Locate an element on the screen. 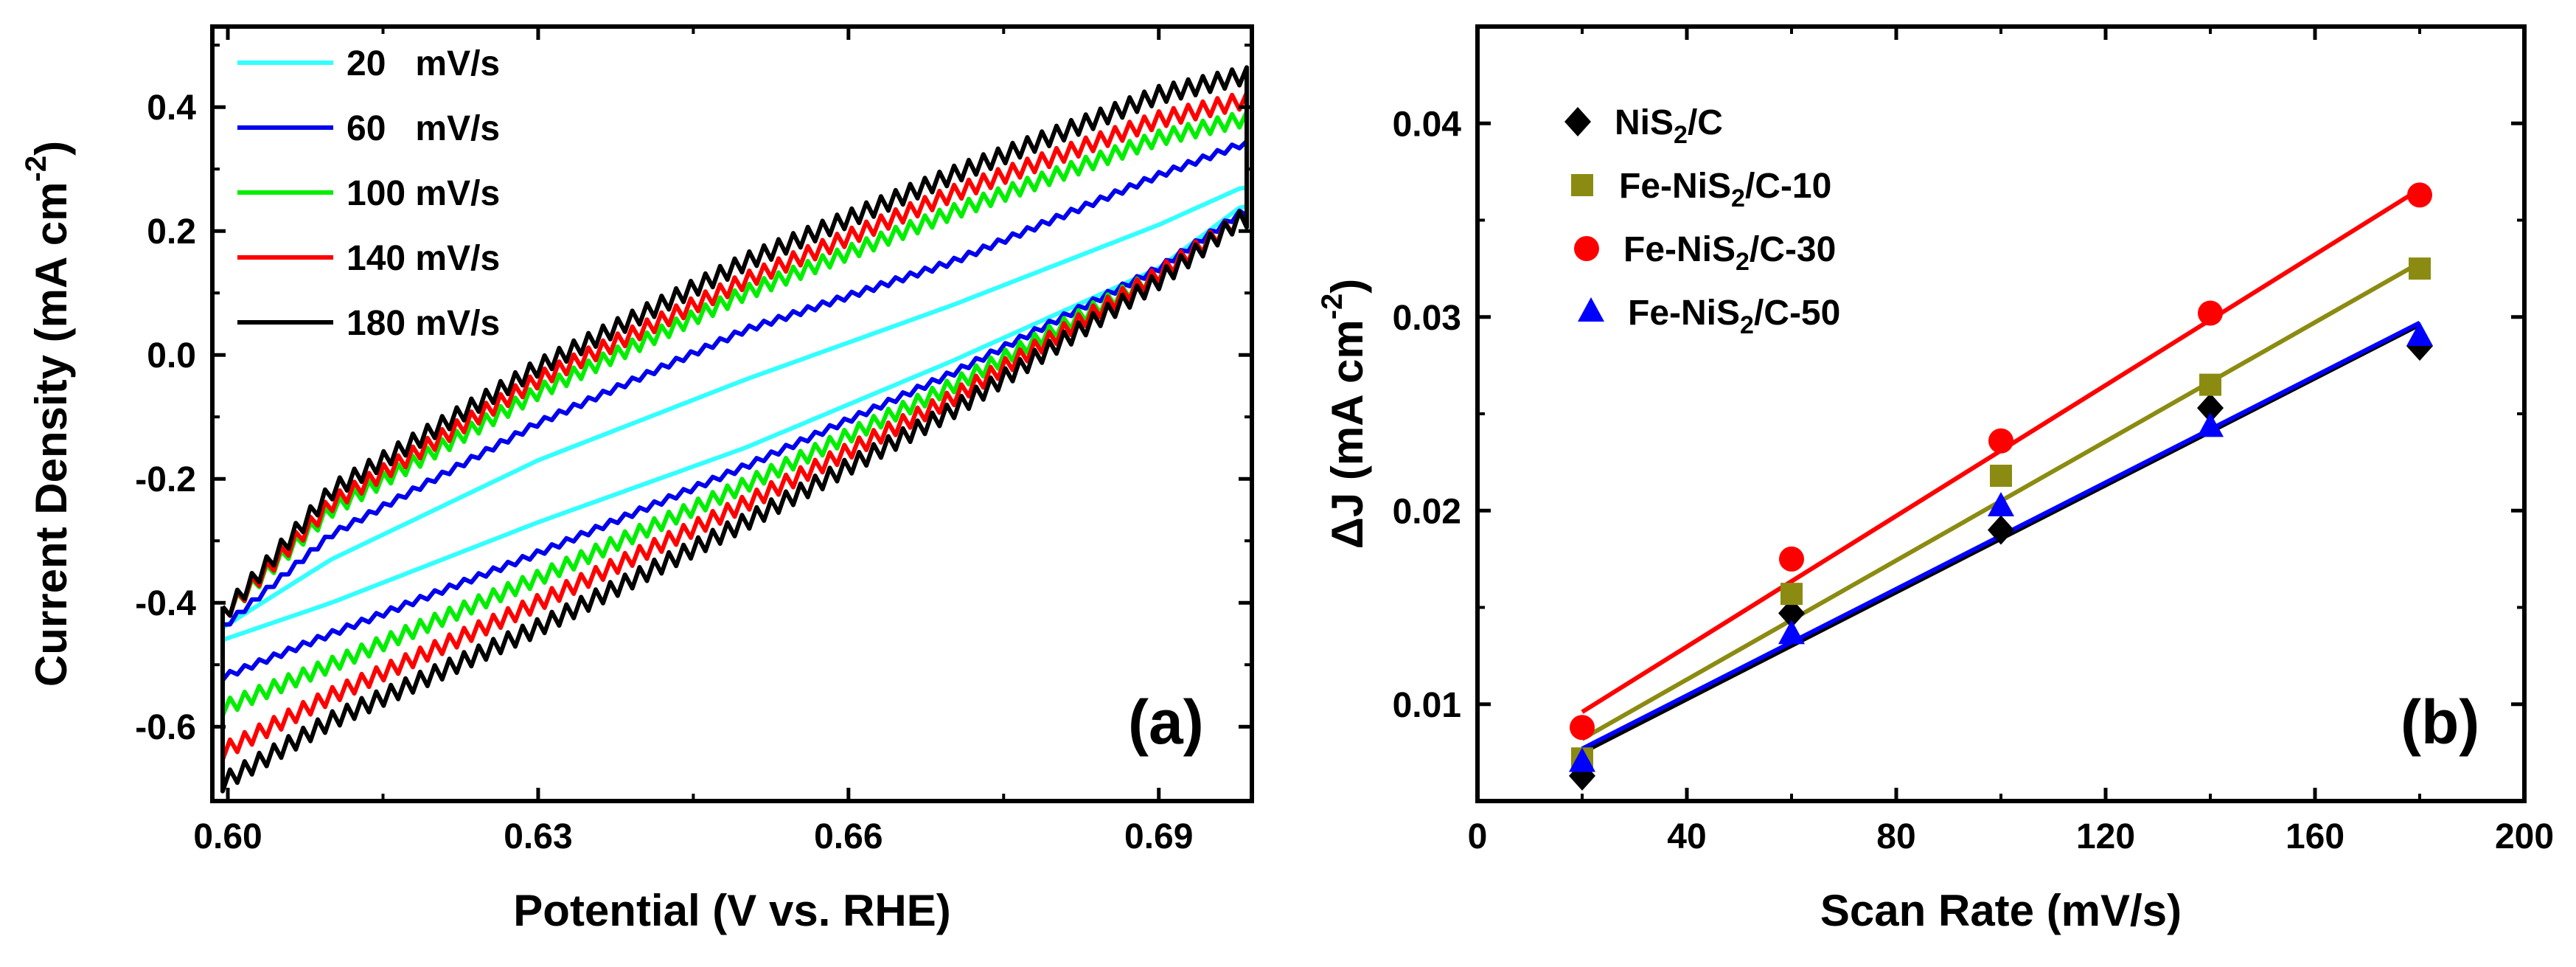  scan-rate-legend-label: Fe-NiS2/C-30 is located at coordinates (1729, 253).